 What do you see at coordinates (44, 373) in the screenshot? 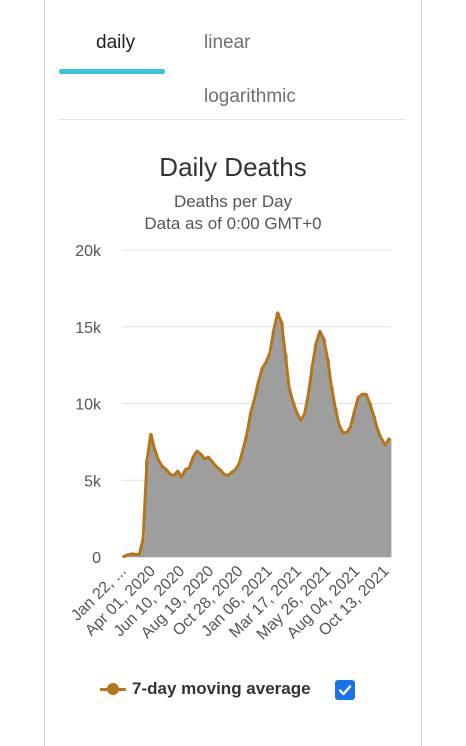
I see `frame-border-left` at bounding box center [44, 373].